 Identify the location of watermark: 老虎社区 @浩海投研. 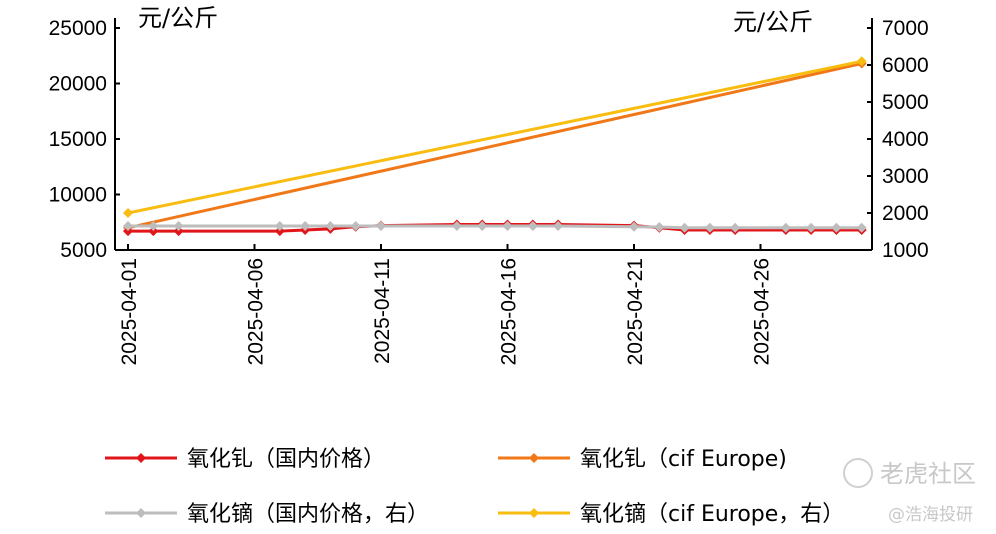
(909, 491).